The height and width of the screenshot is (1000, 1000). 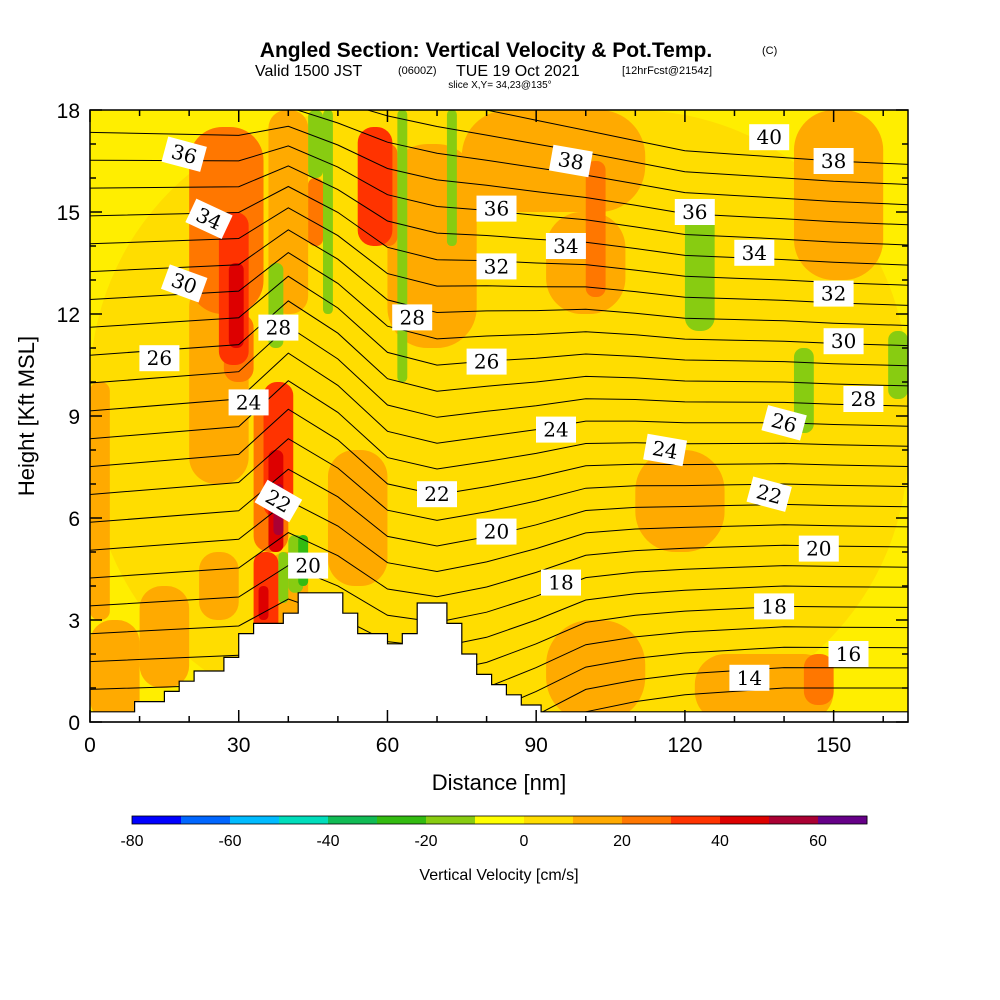 I want to click on colorbar-tick-label: -80, so click(x=131, y=841).